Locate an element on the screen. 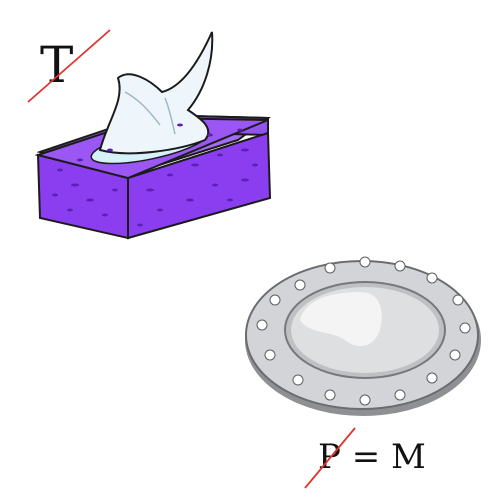 The width and height of the screenshot is (500, 500). tissue-box-dots is located at coordinates (155, 175).